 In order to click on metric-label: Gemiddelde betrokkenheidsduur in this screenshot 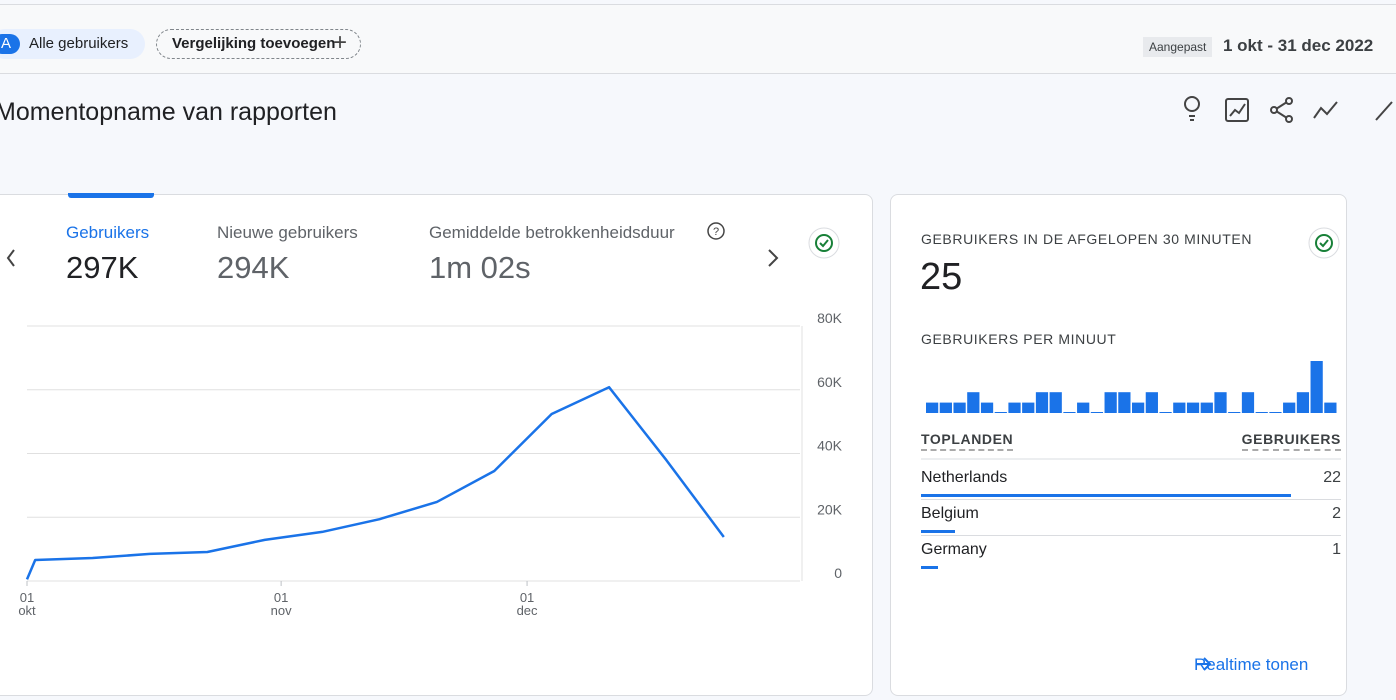, I will do `click(552, 232)`.